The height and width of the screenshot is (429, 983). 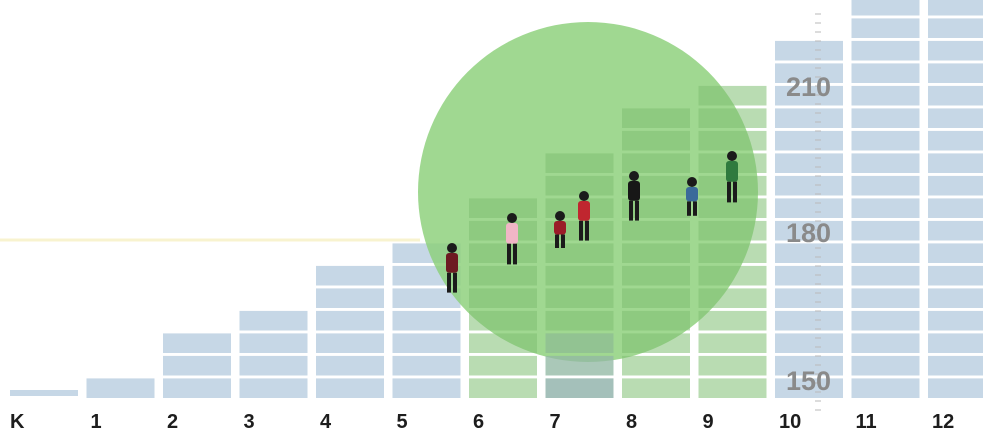 What do you see at coordinates (808, 381) in the screenshot?
I see `scale-label-150: 150` at bounding box center [808, 381].